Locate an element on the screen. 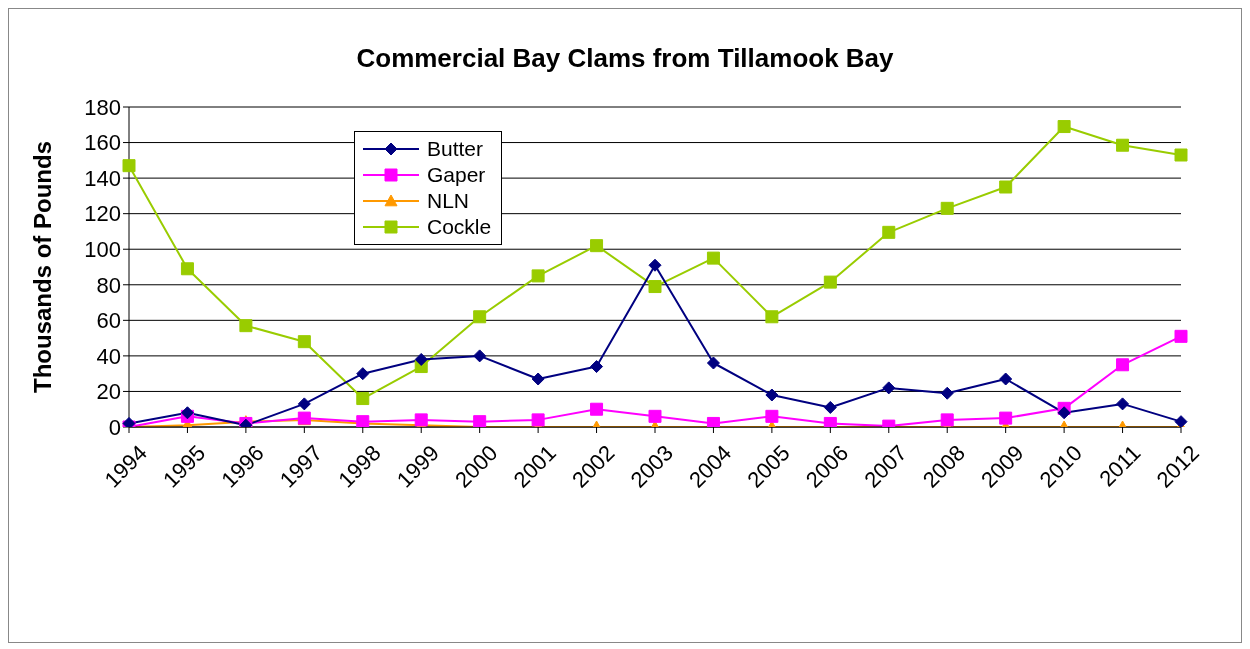  y-tick-label: 60 is located at coordinates (108, 321).